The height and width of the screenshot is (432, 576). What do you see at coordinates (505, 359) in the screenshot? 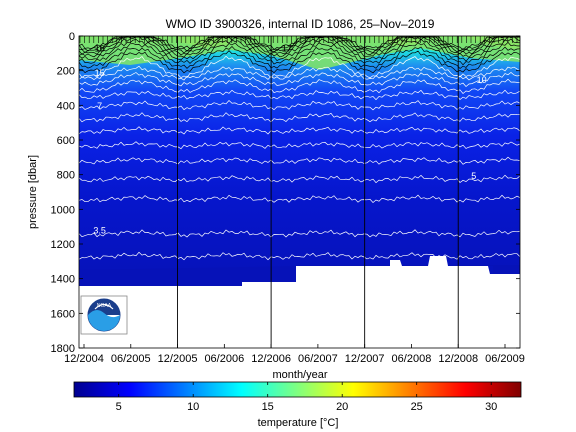
I see `x-tick-label: 06/2009` at bounding box center [505, 359].